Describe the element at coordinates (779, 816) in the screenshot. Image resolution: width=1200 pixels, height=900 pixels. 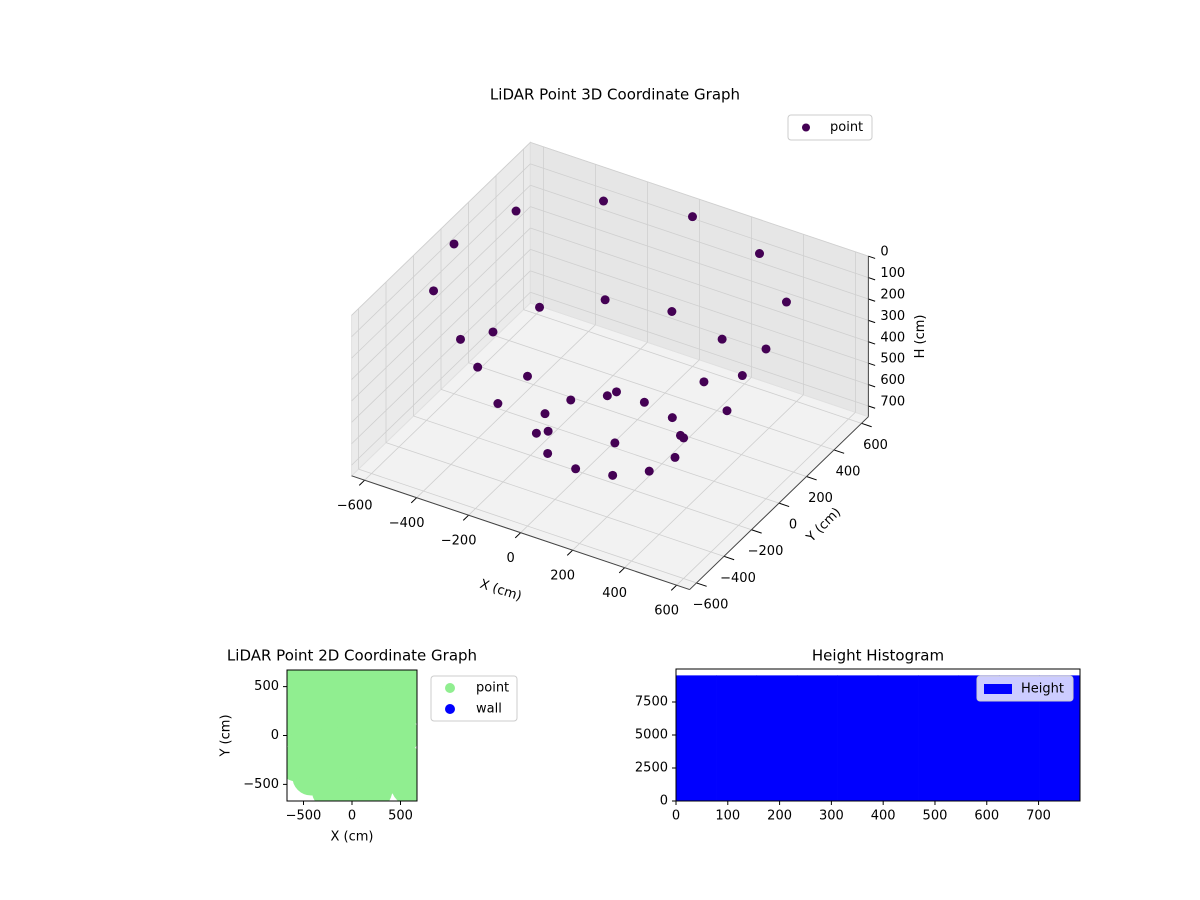
I see `x-tick-label: 200` at that location.